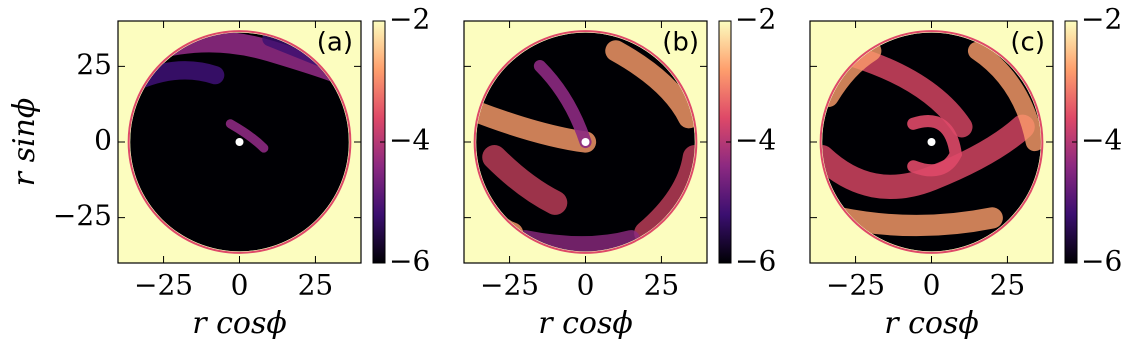 This screenshot has height=350, width=1138. I want to click on panel-label: (c), so click(1027, 43).